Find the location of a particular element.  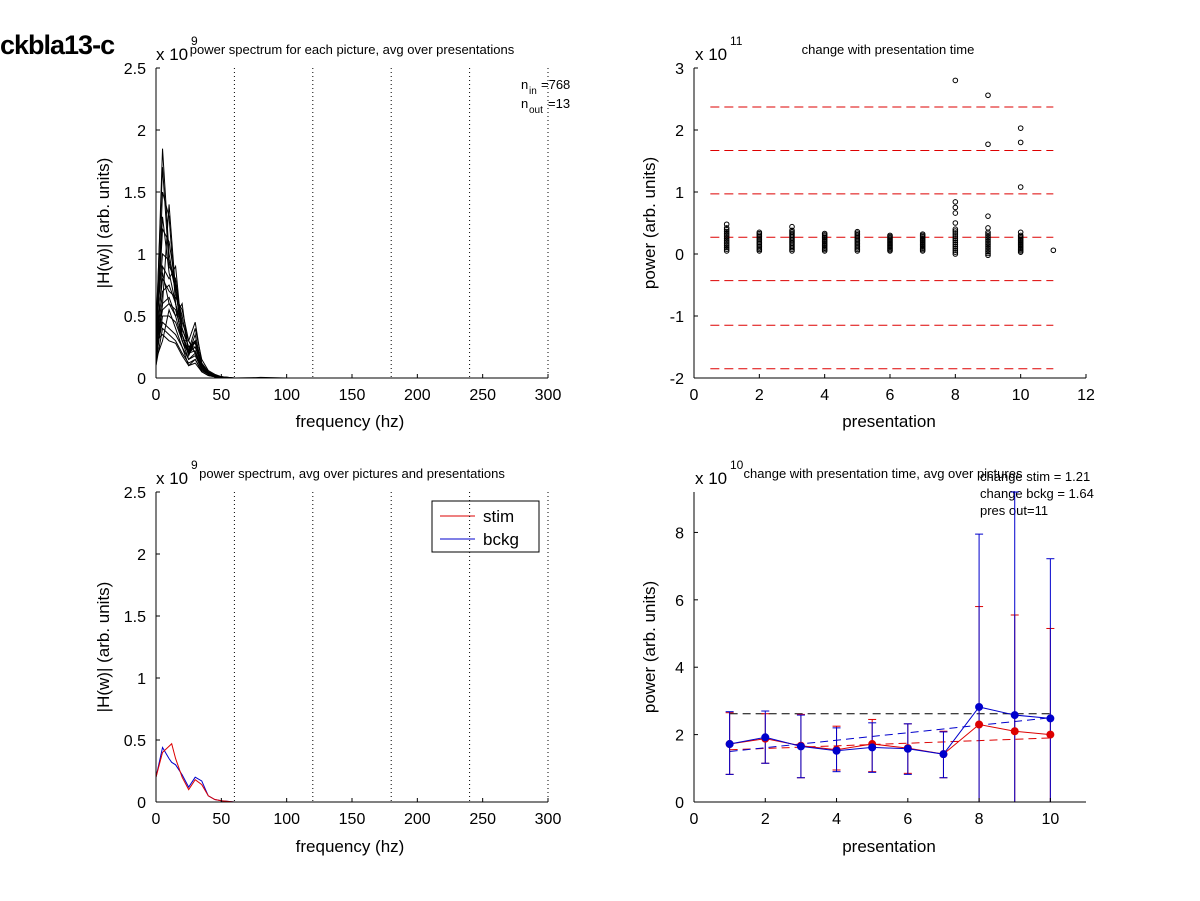

y-tick-label: 8 is located at coordinates (679, 533).